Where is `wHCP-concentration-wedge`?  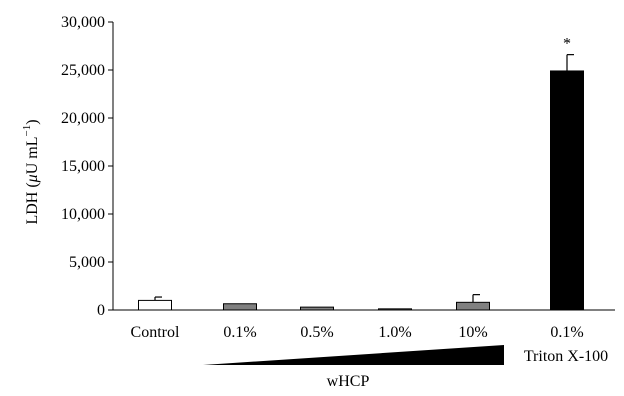 wHCP-concentration-wedge is located at coordinates (353, 355).